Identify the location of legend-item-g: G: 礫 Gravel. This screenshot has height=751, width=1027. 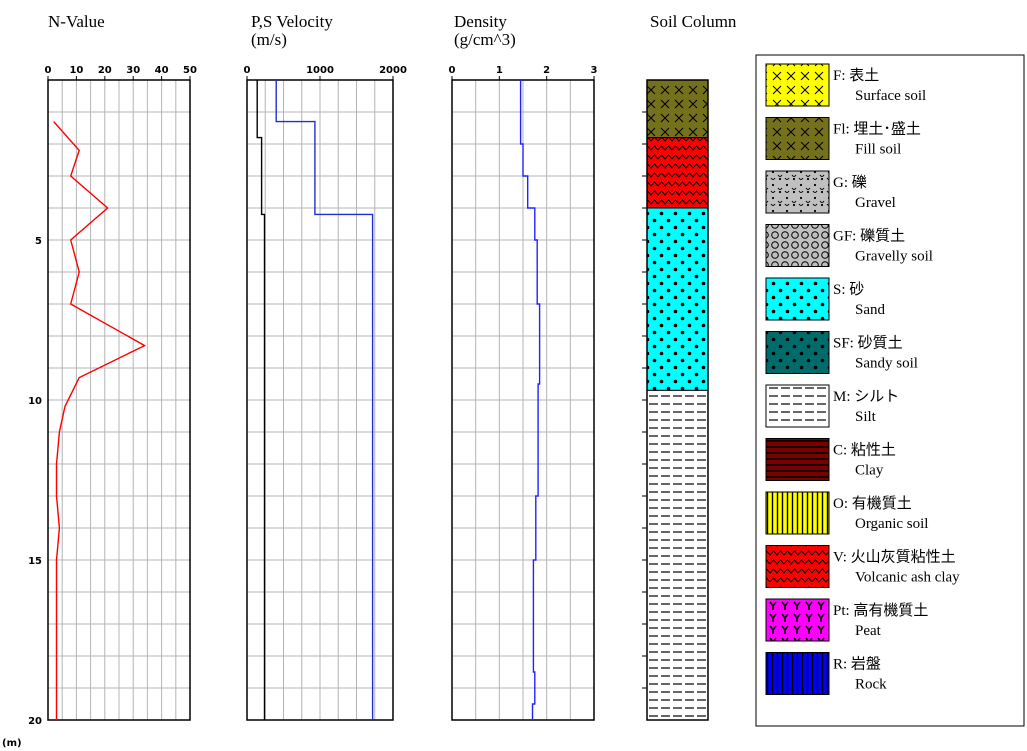
(830, 192).